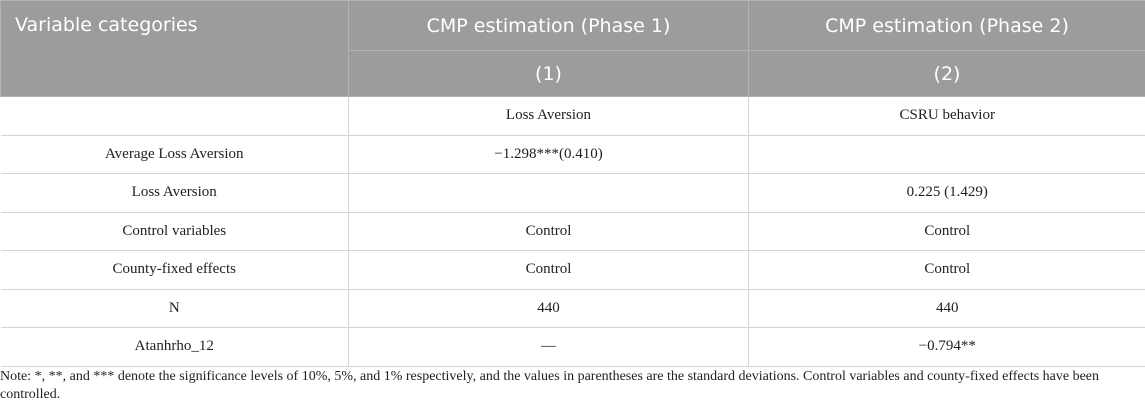  Describe the element at coordinates (946, 73) in the screenshot. I see `header-model-2: (2)` at that location.